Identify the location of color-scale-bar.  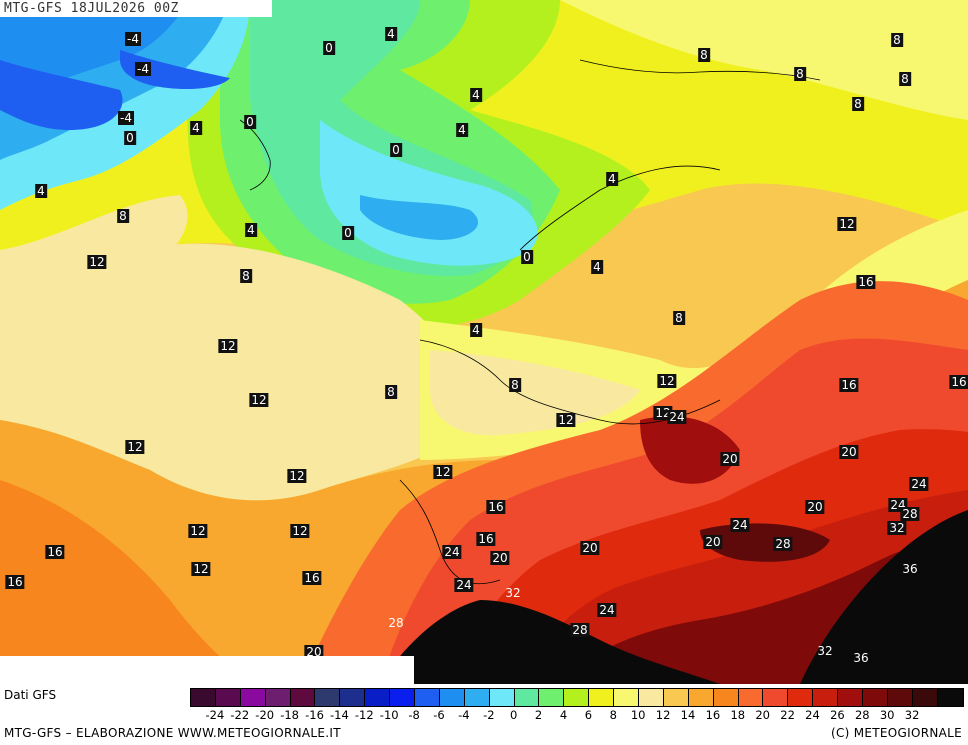
(577, 697).